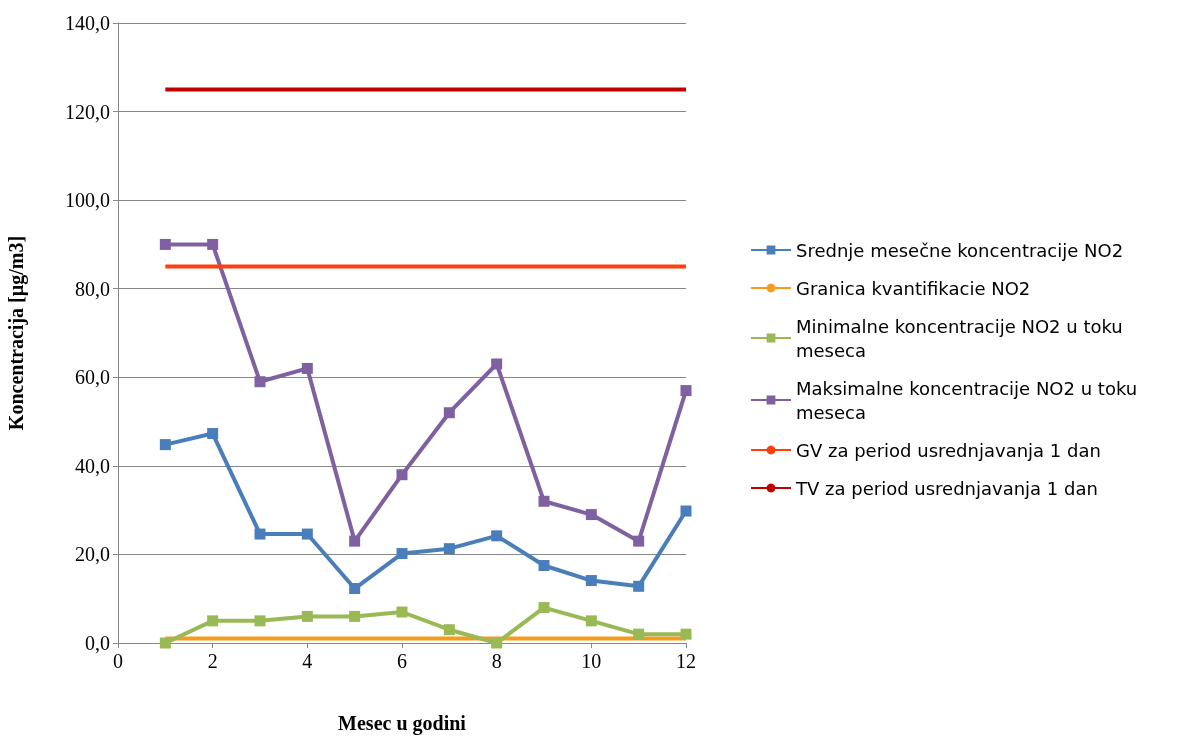 Image resolution: width=1186 pixels, height=738 pixels. I want to click on x-tick-label: 12, so click(686, 661).